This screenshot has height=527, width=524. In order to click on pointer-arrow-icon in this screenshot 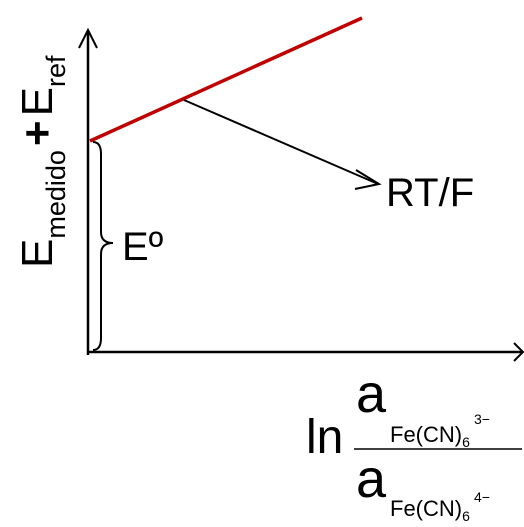, I will do `click(368, 179)`.